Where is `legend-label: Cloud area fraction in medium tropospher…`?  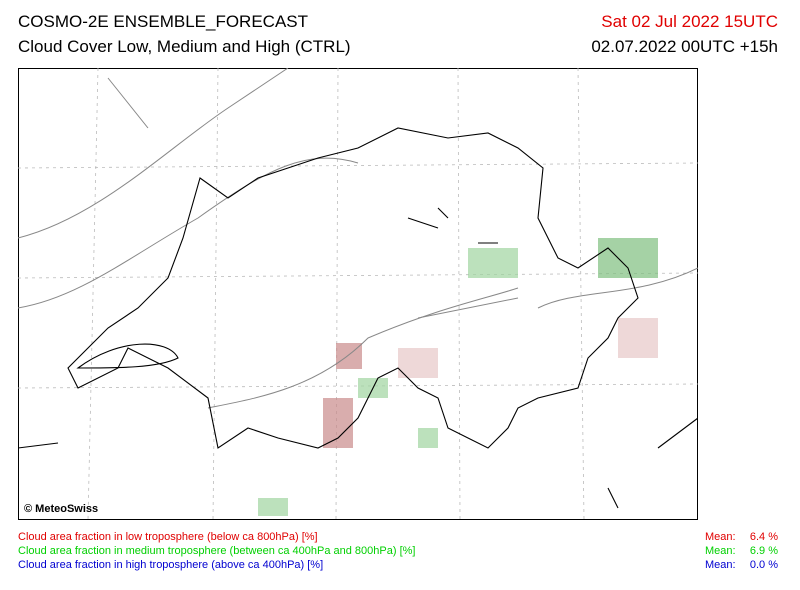 legend-label: Cloud area fraction in medium tropospher… is located at coordinates (217, 551).